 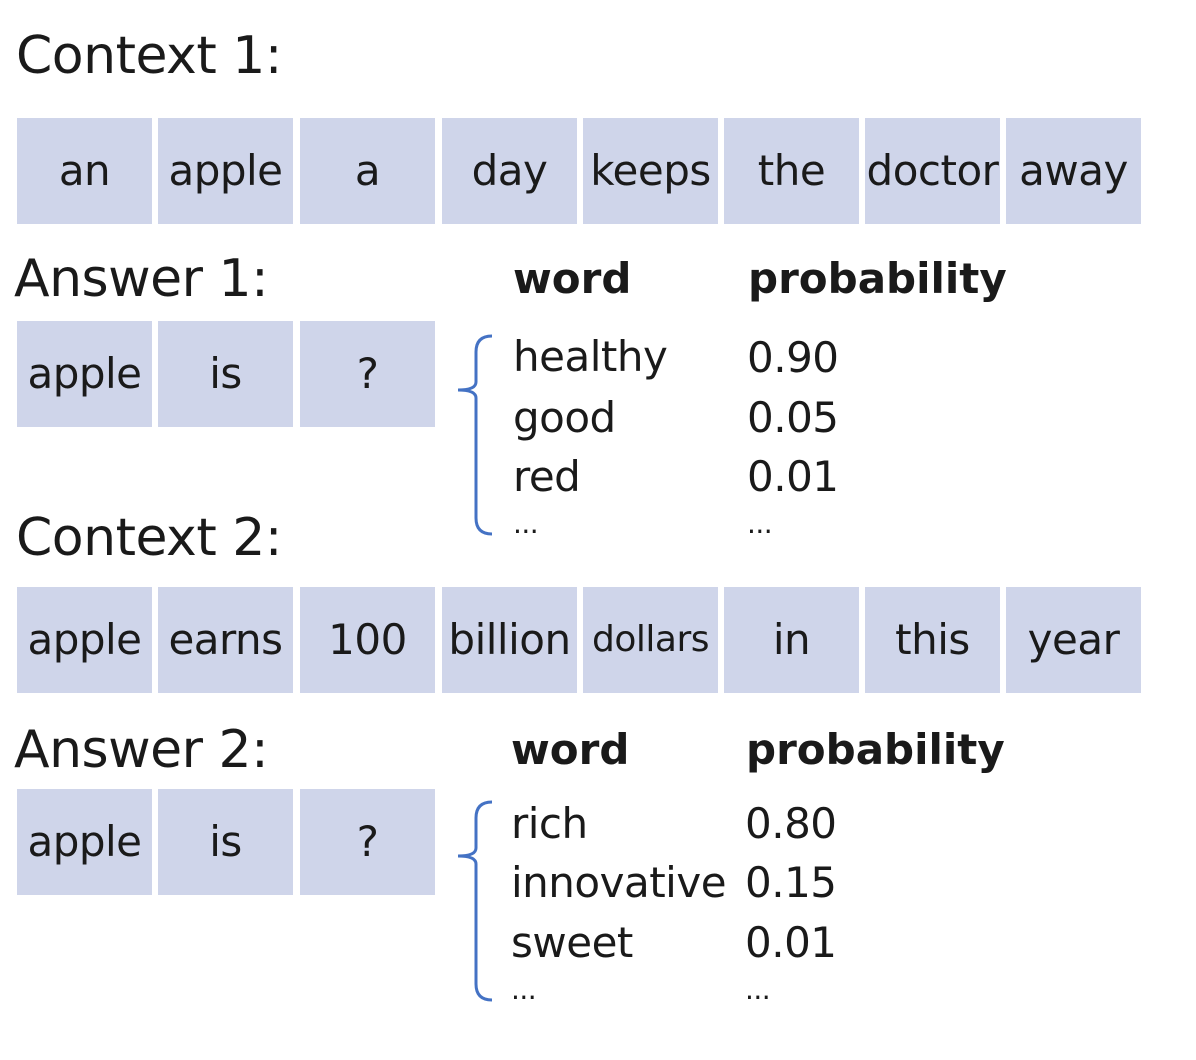 I want to click on answer-2-brace-icon, so click(x=475, y=901).